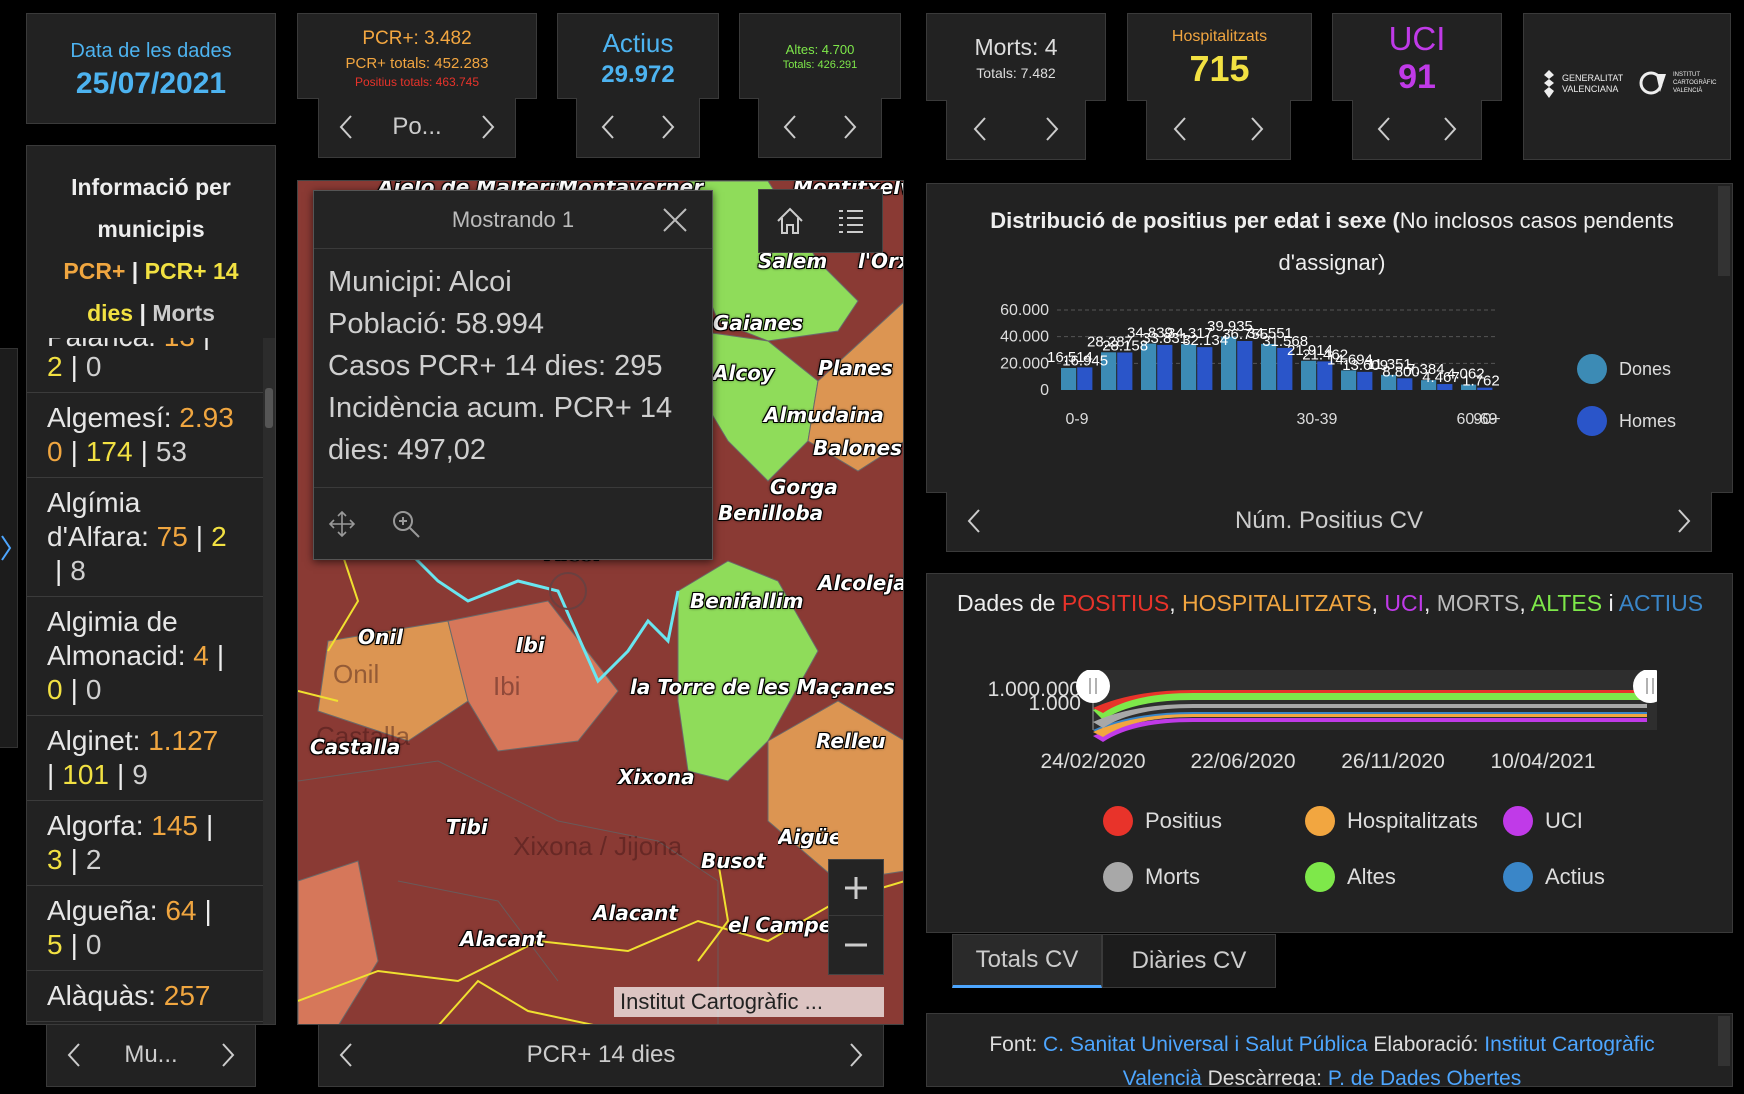 This screenshot has height=1094, width=1744. I want to click on altes-next-button, so click(850, 127).